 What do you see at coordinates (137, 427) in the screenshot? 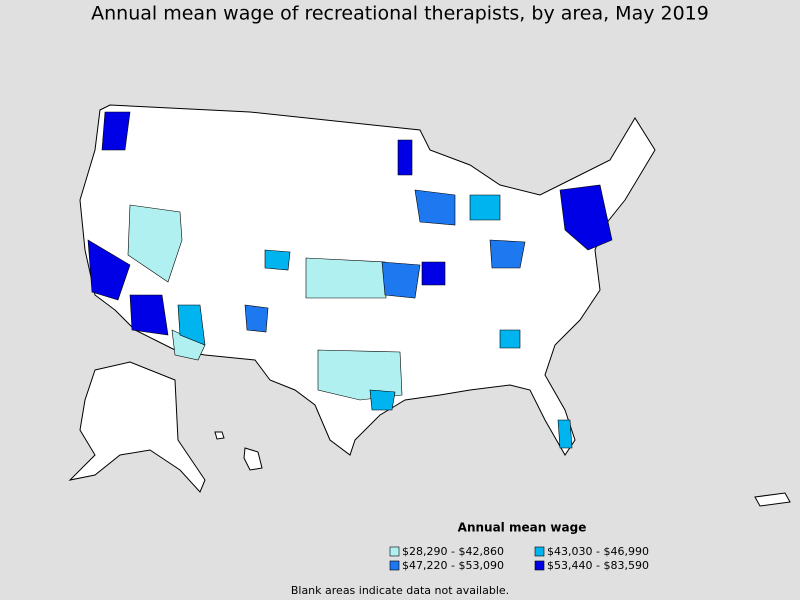
I see `alaska` at bounding box center [137, 427].